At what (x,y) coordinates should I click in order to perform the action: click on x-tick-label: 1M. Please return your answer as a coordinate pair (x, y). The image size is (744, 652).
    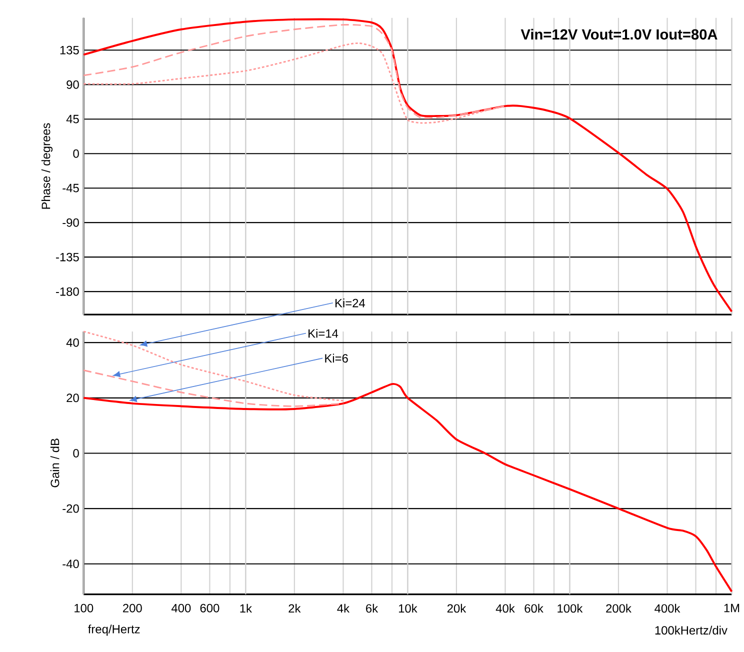
    Looking at the image, I should click on (732, 608).